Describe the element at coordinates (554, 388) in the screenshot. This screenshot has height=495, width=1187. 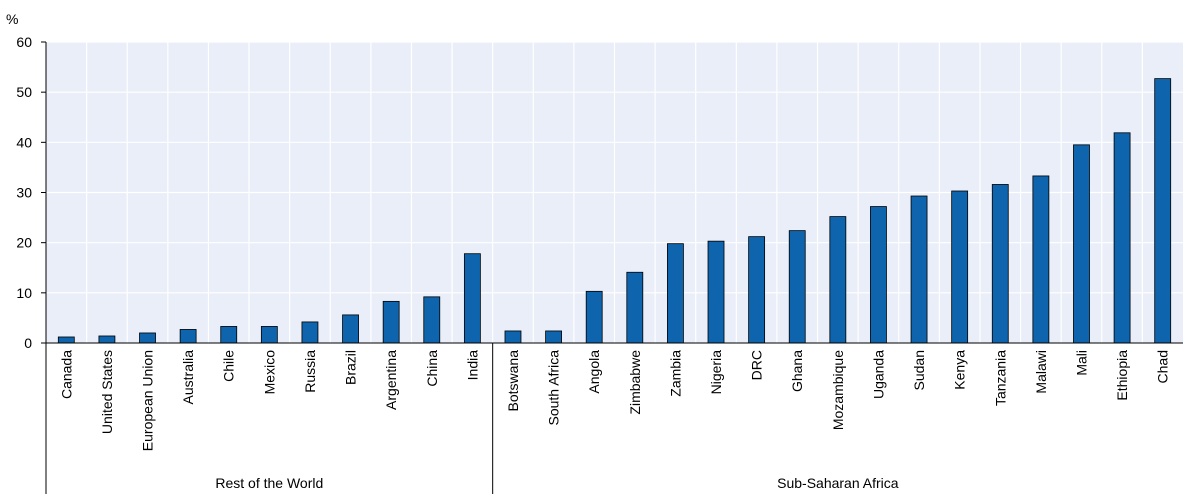
I see `x-tick-label: South Africa` at that location.